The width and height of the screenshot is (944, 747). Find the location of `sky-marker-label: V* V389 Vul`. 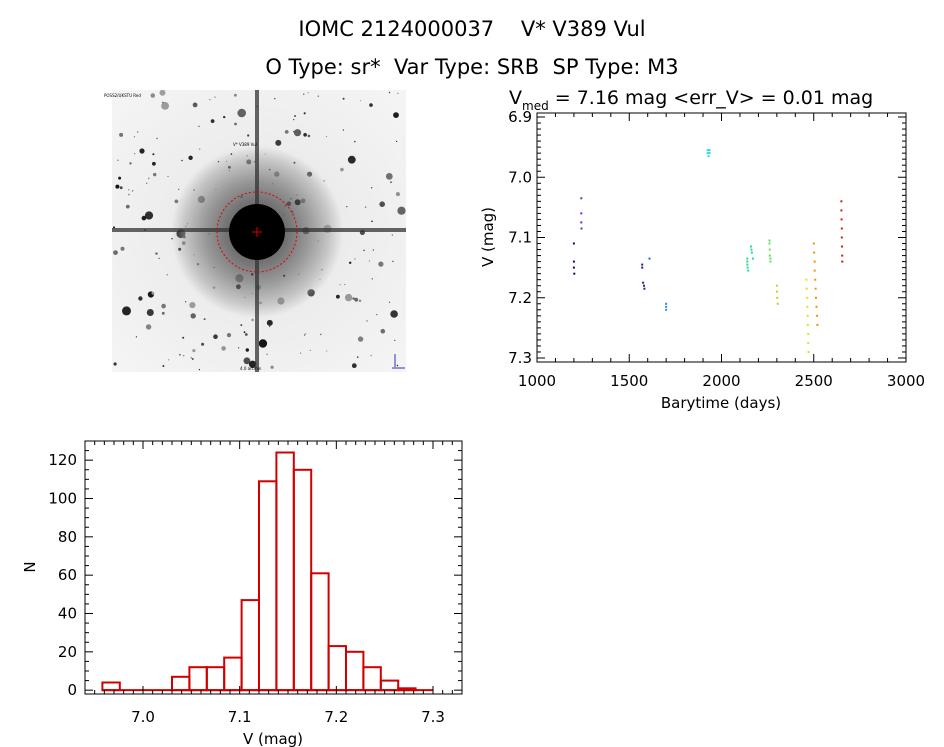

sky-marker-label: V* V389 Vul is located at coordinates (245, 144).